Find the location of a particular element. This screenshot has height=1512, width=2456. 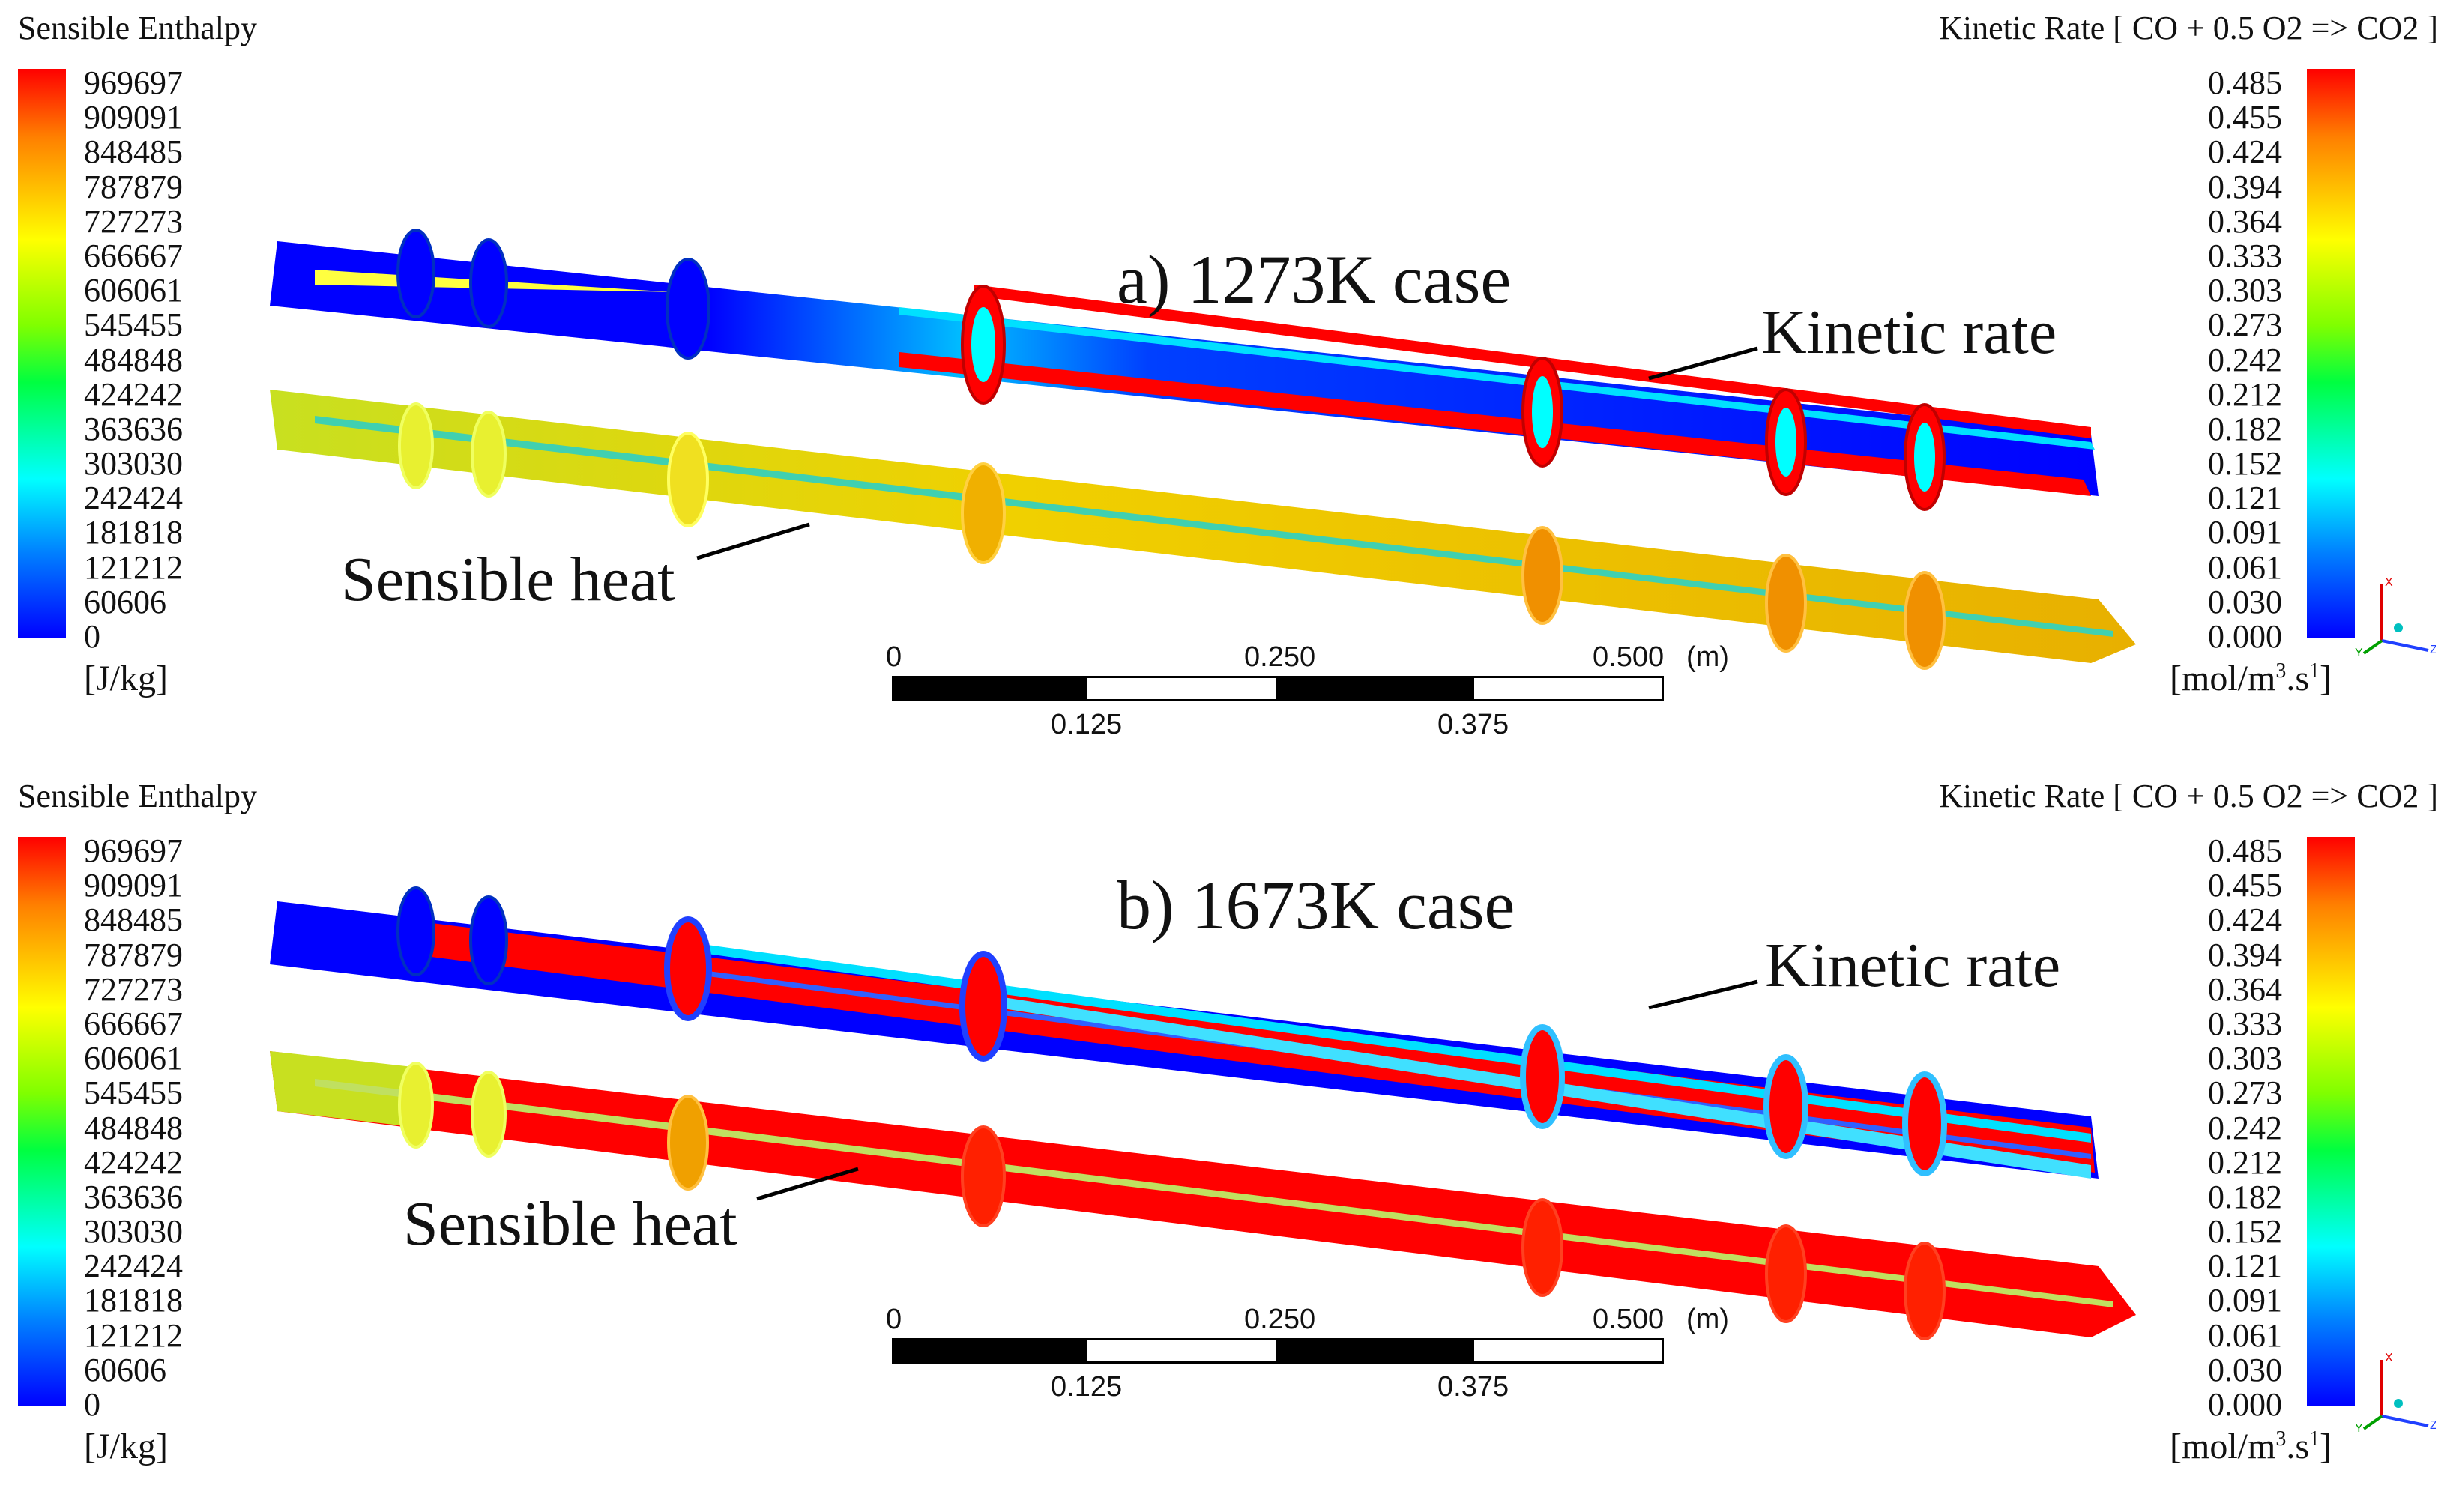

kinetic-tick: 0.485 is located at coordinates (2245, 850).